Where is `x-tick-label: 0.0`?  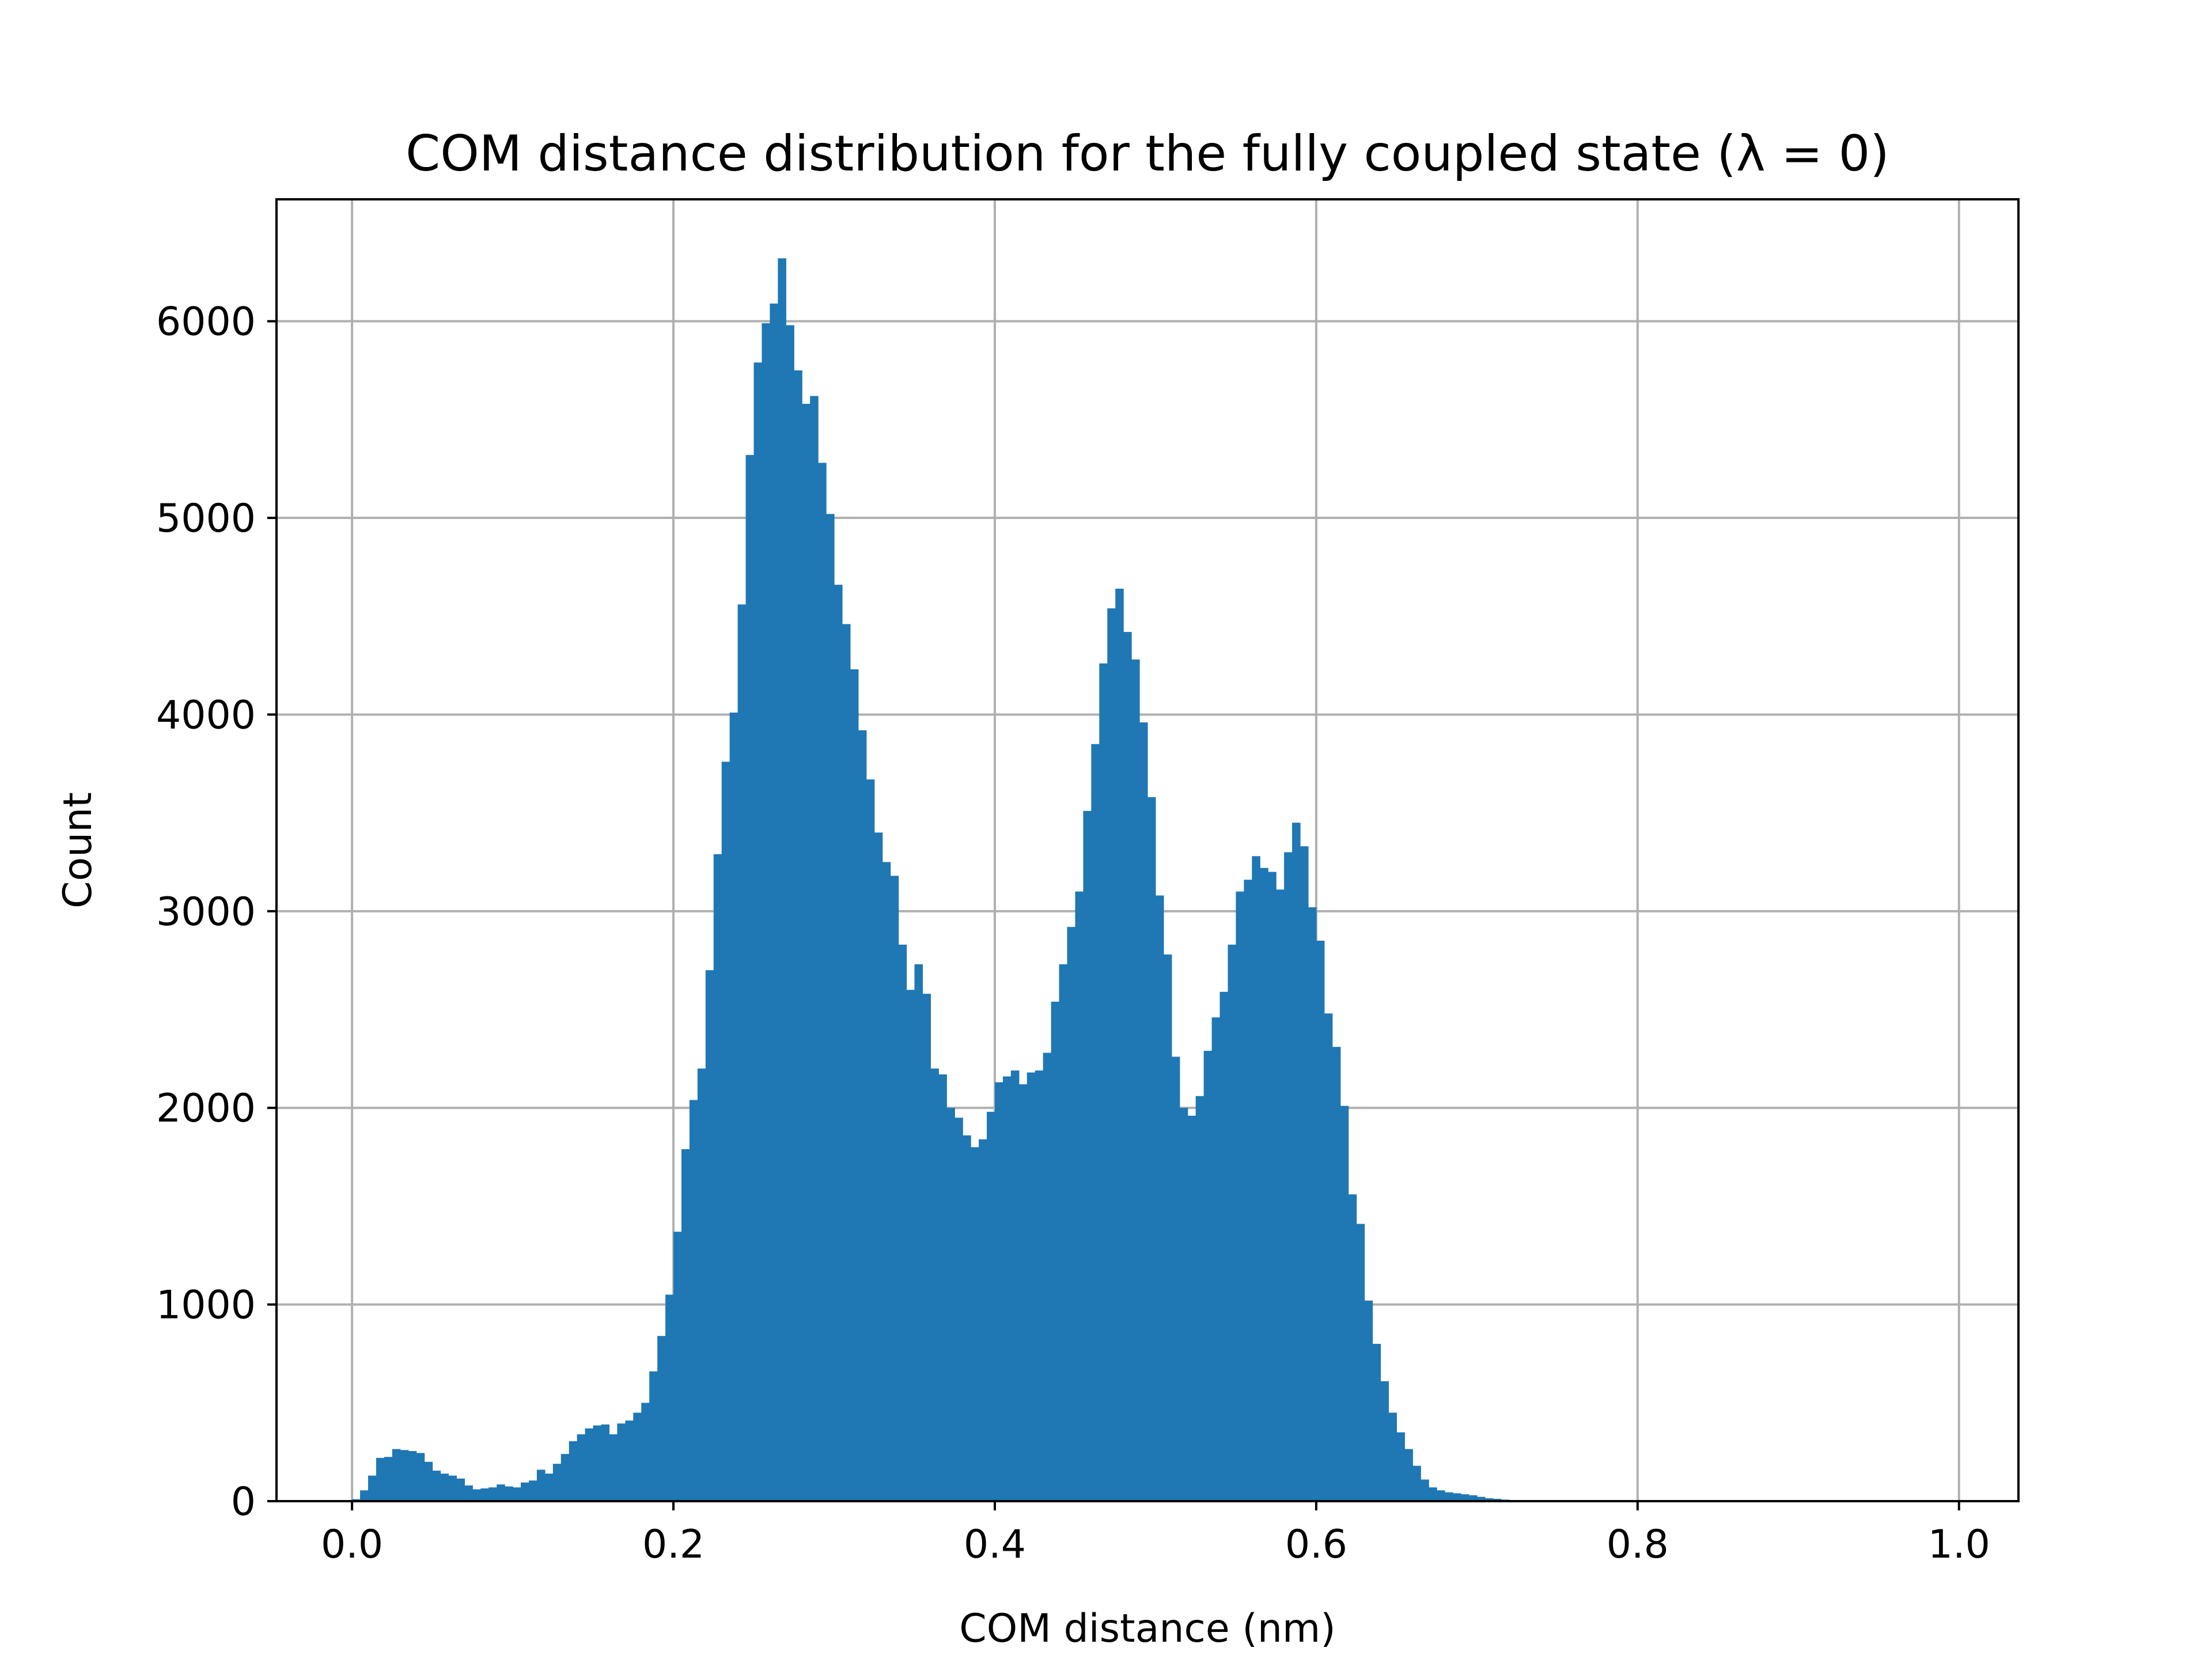
x-tick-label: 0.0 is located at coordinates (352, 1544).